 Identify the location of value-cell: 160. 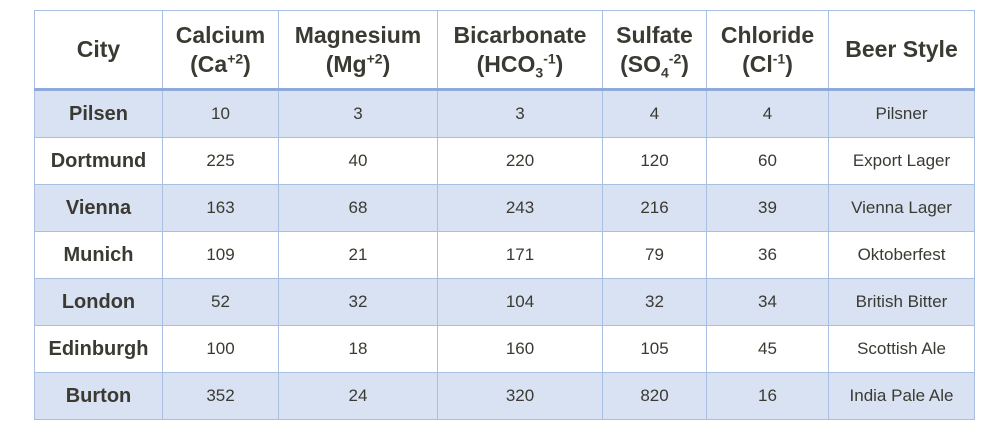
(520, 349).